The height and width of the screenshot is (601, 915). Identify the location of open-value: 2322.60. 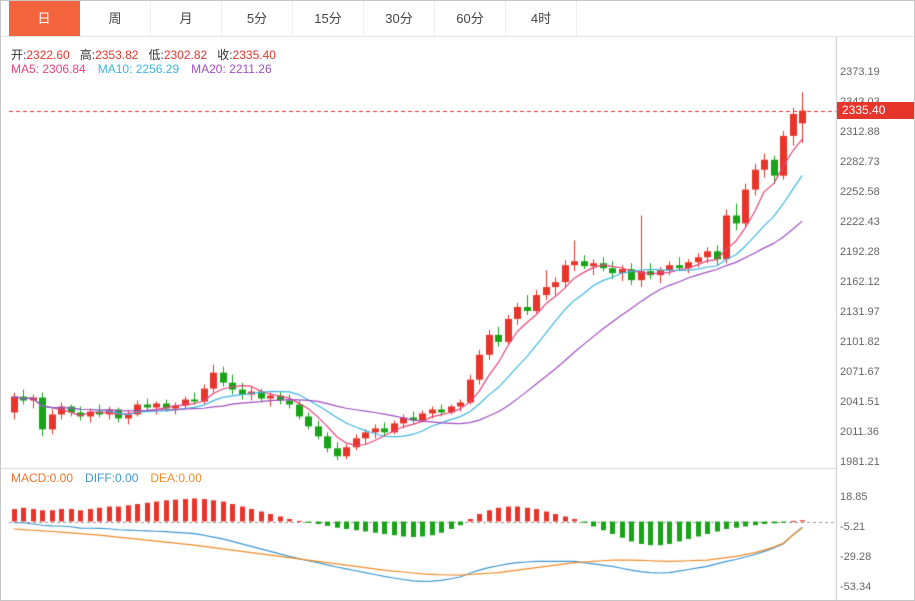
(48, 55).